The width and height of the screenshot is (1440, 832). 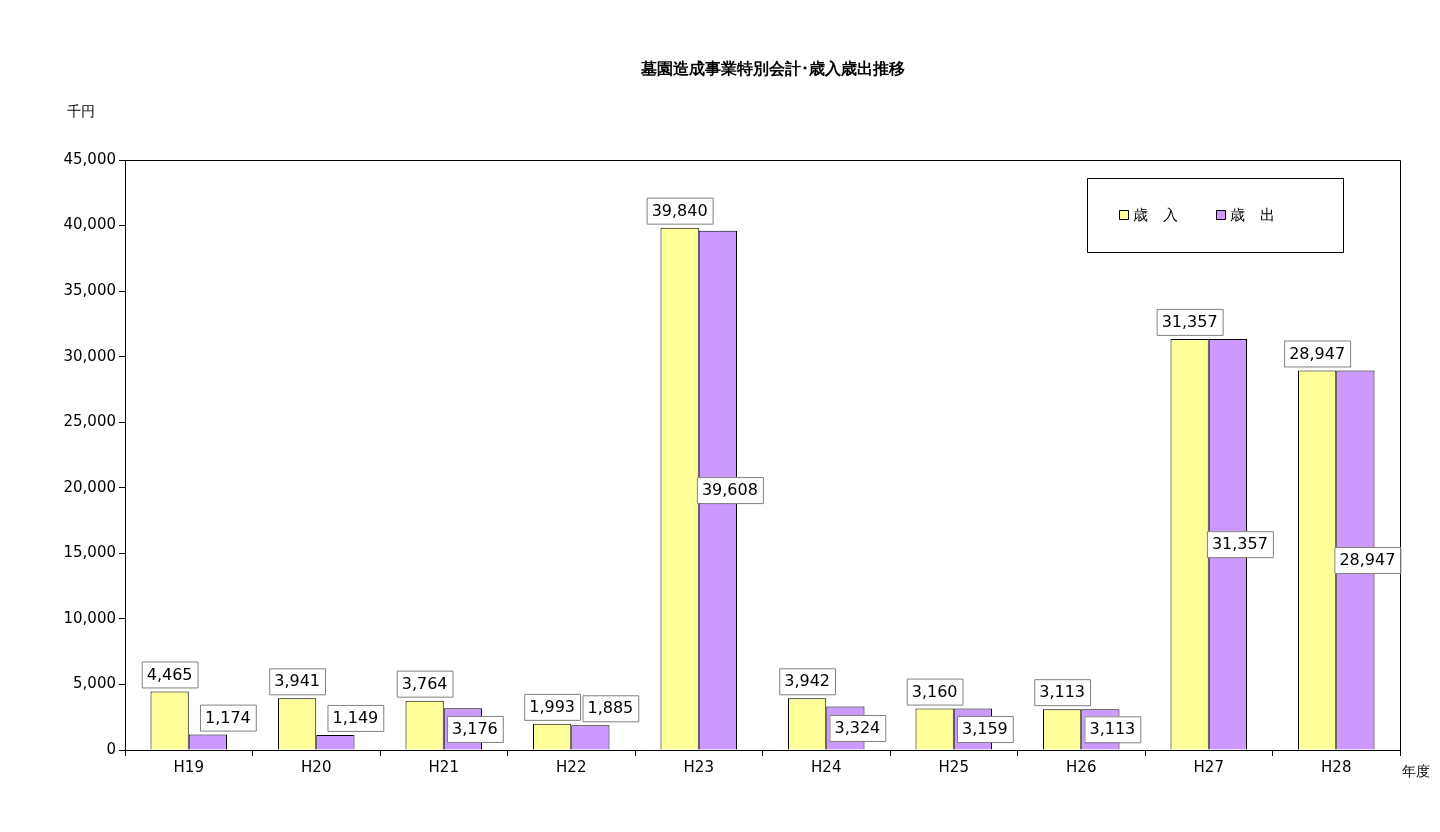 What do you see at coordinates (474, 729) in the screenshot?
I see `data-label: 3,176` at bounding box center [474, 729].